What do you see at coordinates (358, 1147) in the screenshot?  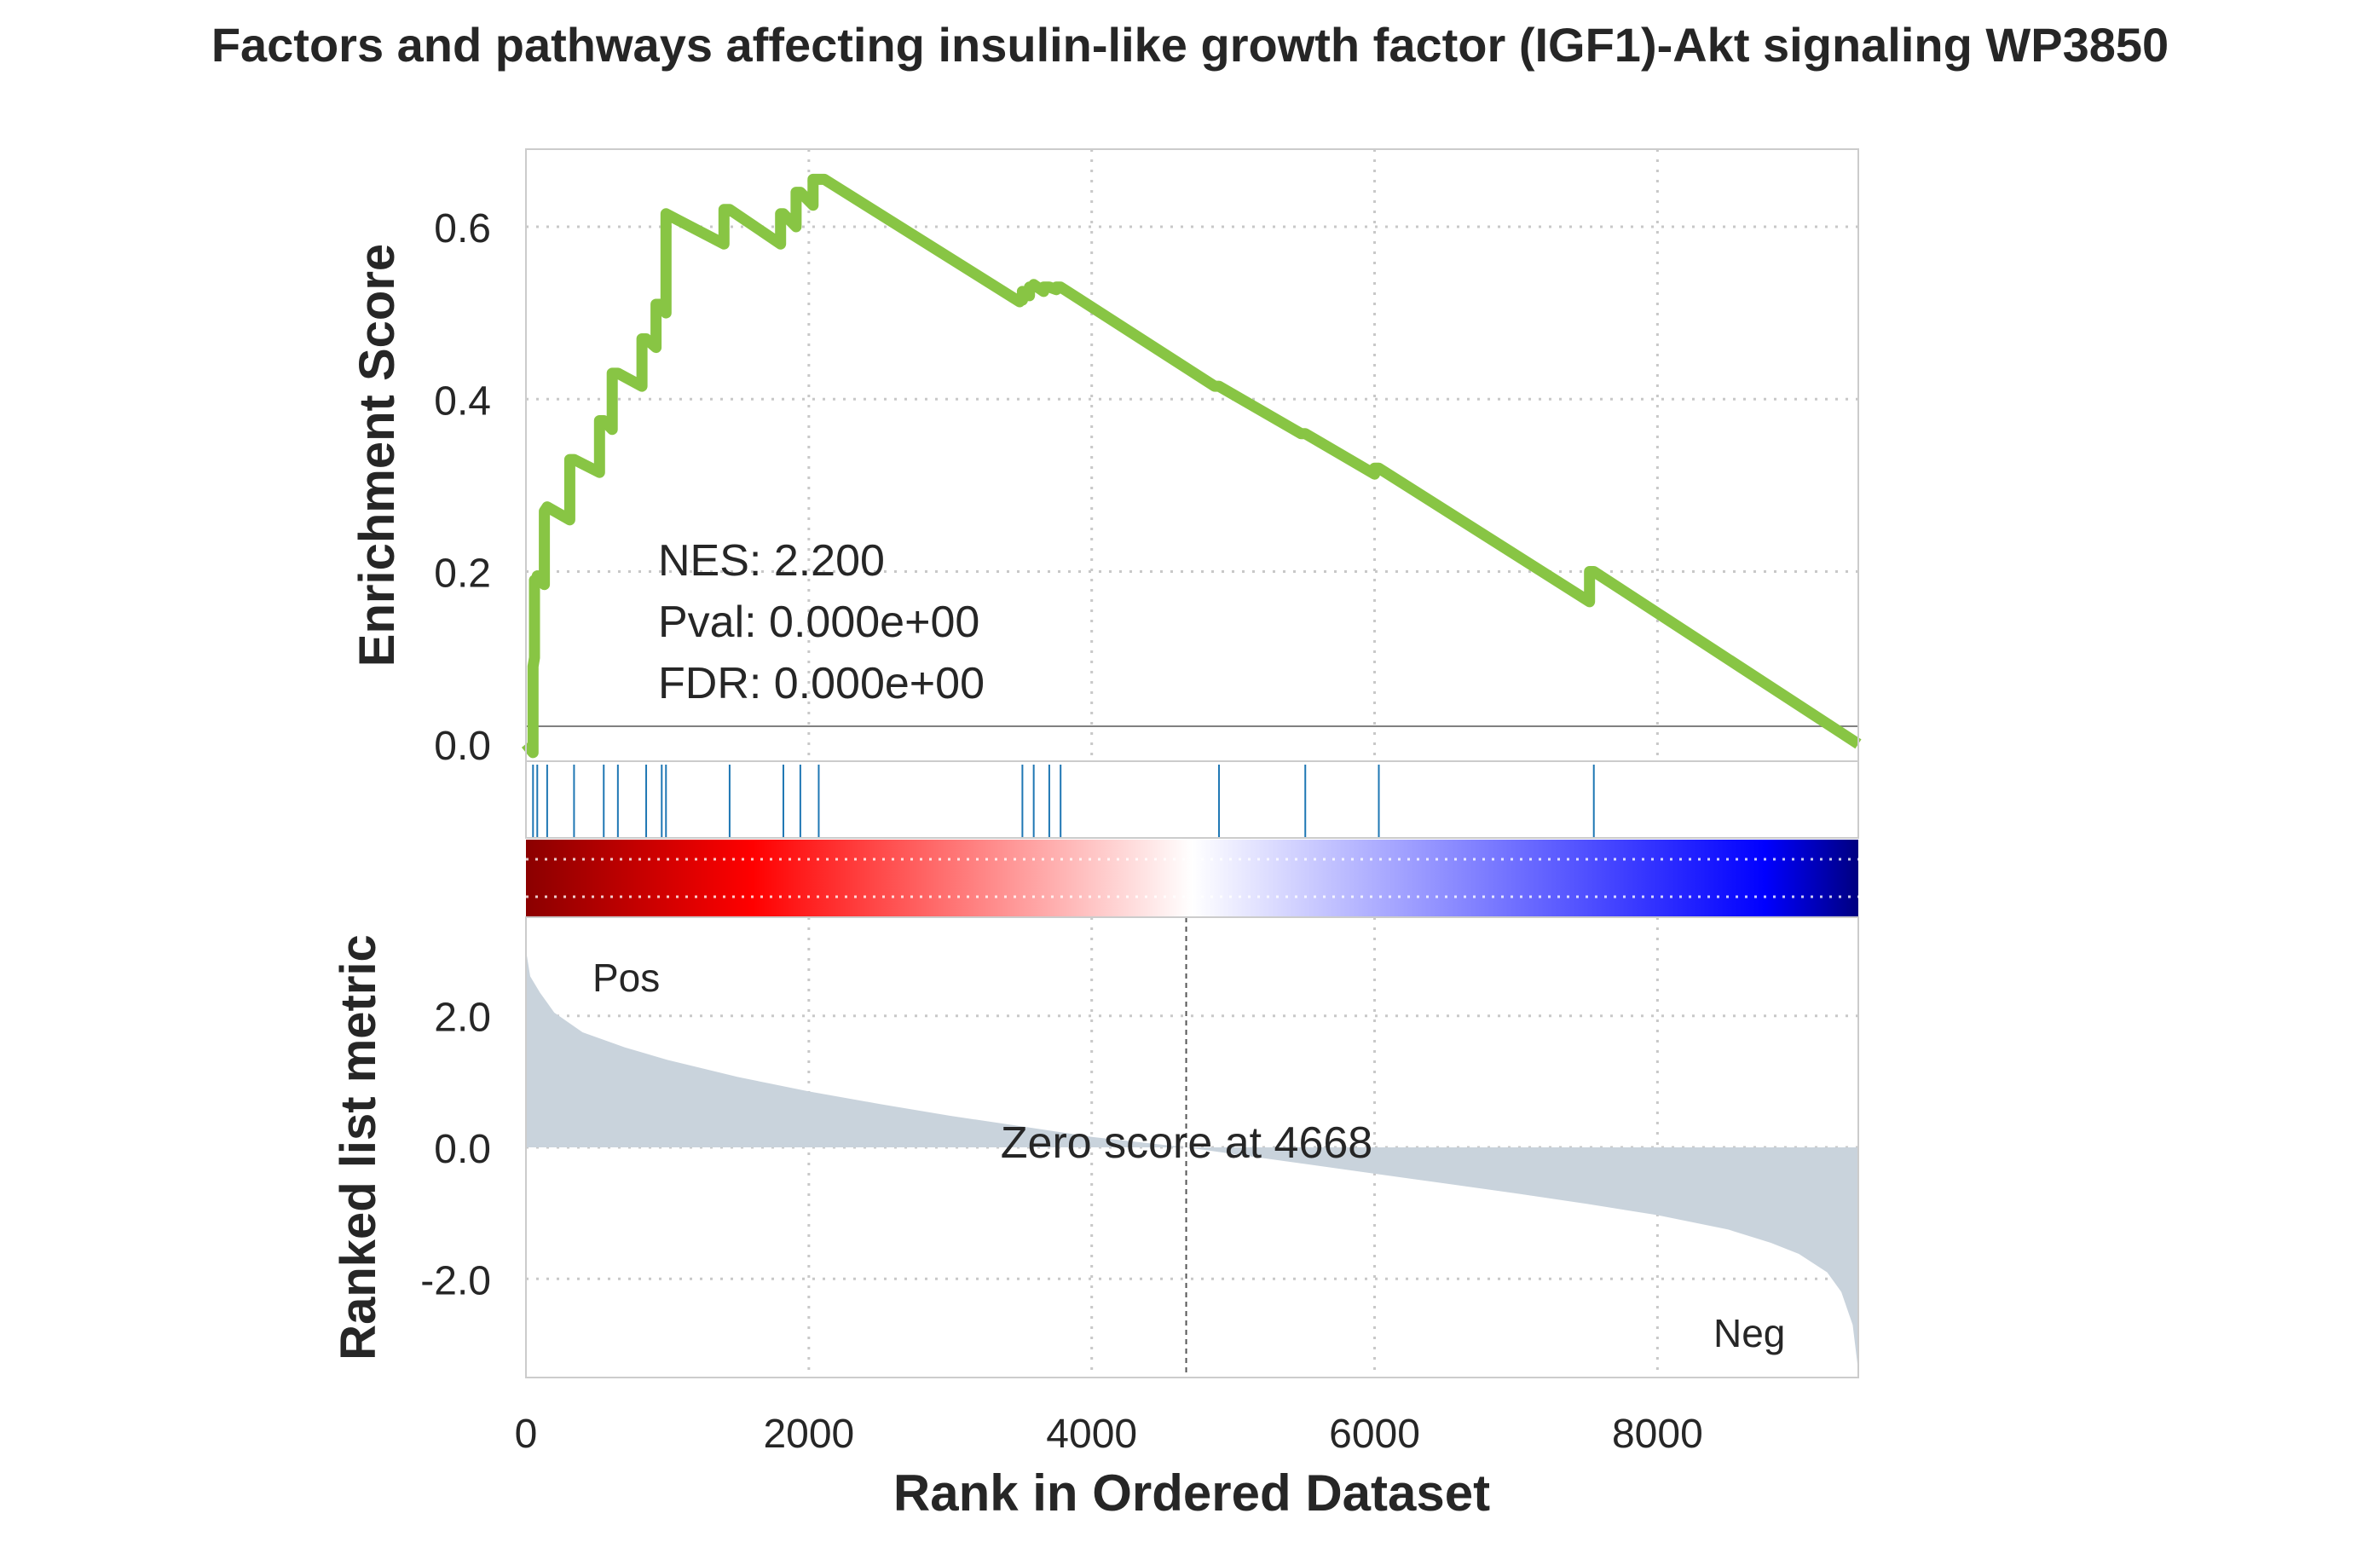 I see `rm-y-axis-label: Ranked list metric` at bounding box center [358, 1147].